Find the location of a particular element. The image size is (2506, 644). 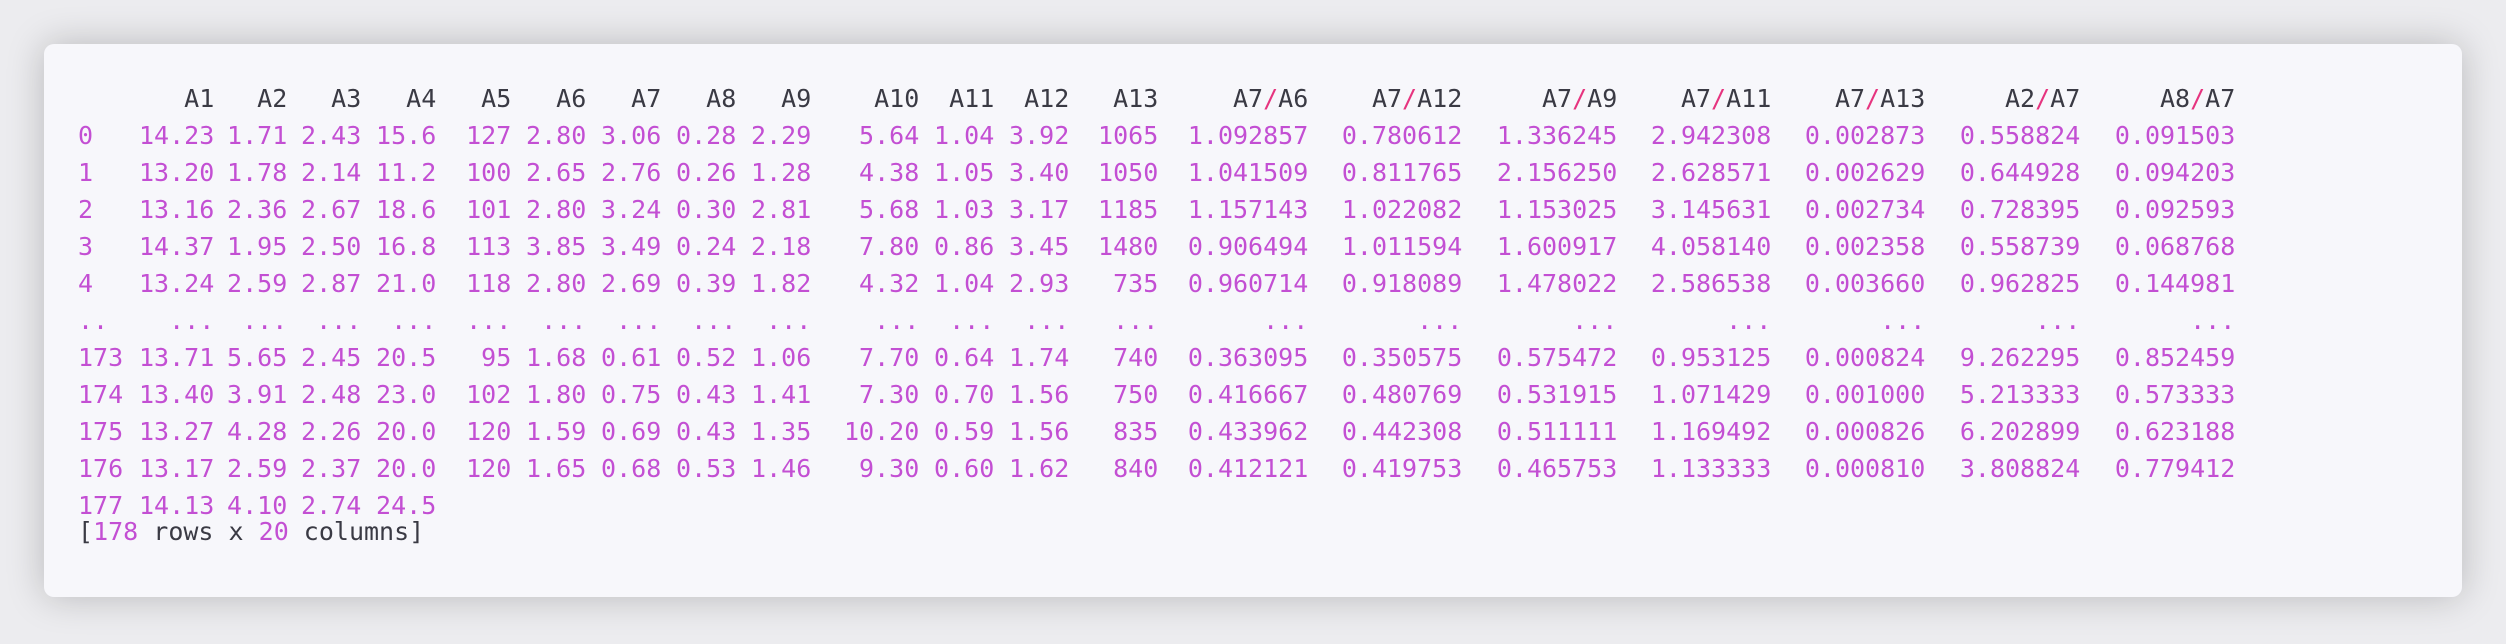

table-cell: 9.262295 is located at coordinates (2020, 357).